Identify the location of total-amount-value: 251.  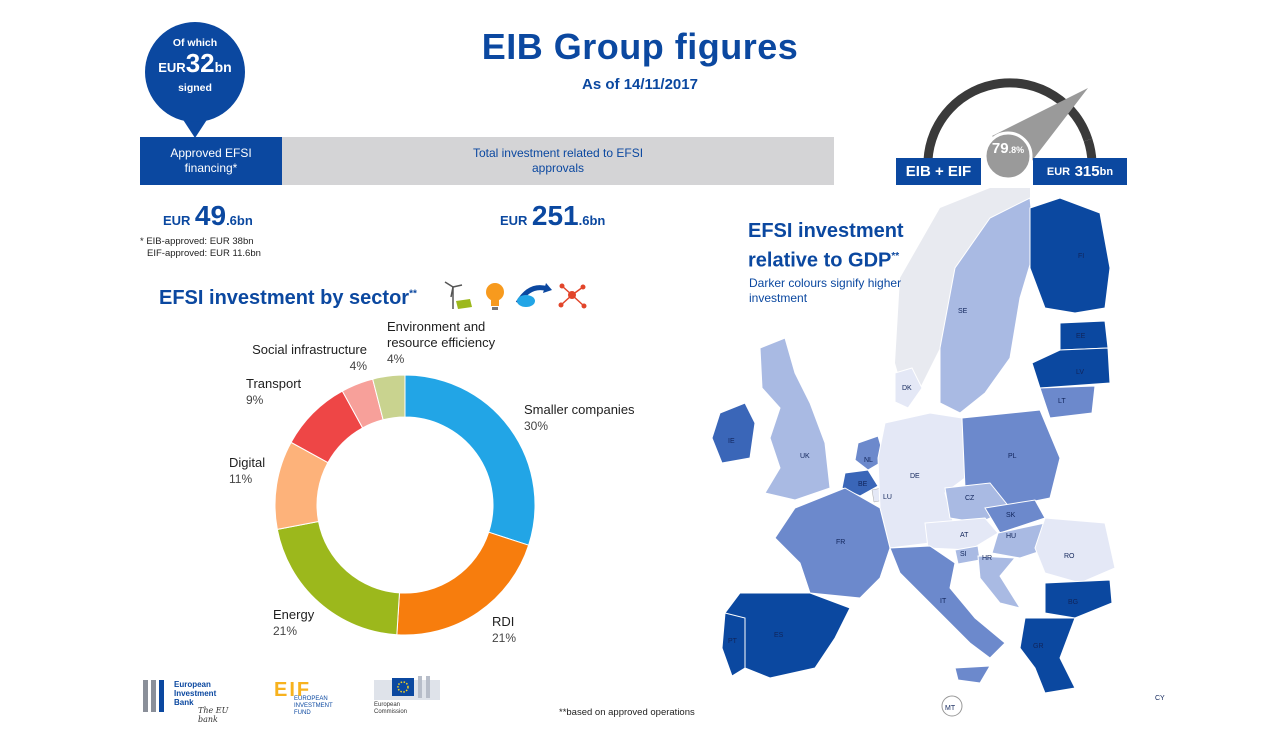
(555, 215).